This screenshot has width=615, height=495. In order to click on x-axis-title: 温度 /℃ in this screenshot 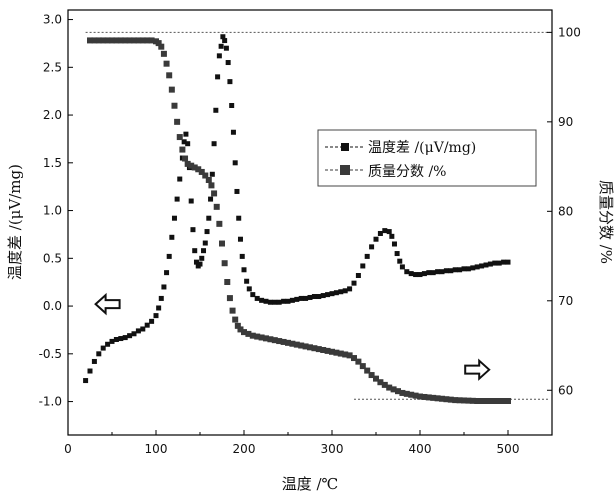, I will do `click(310, 484)`.